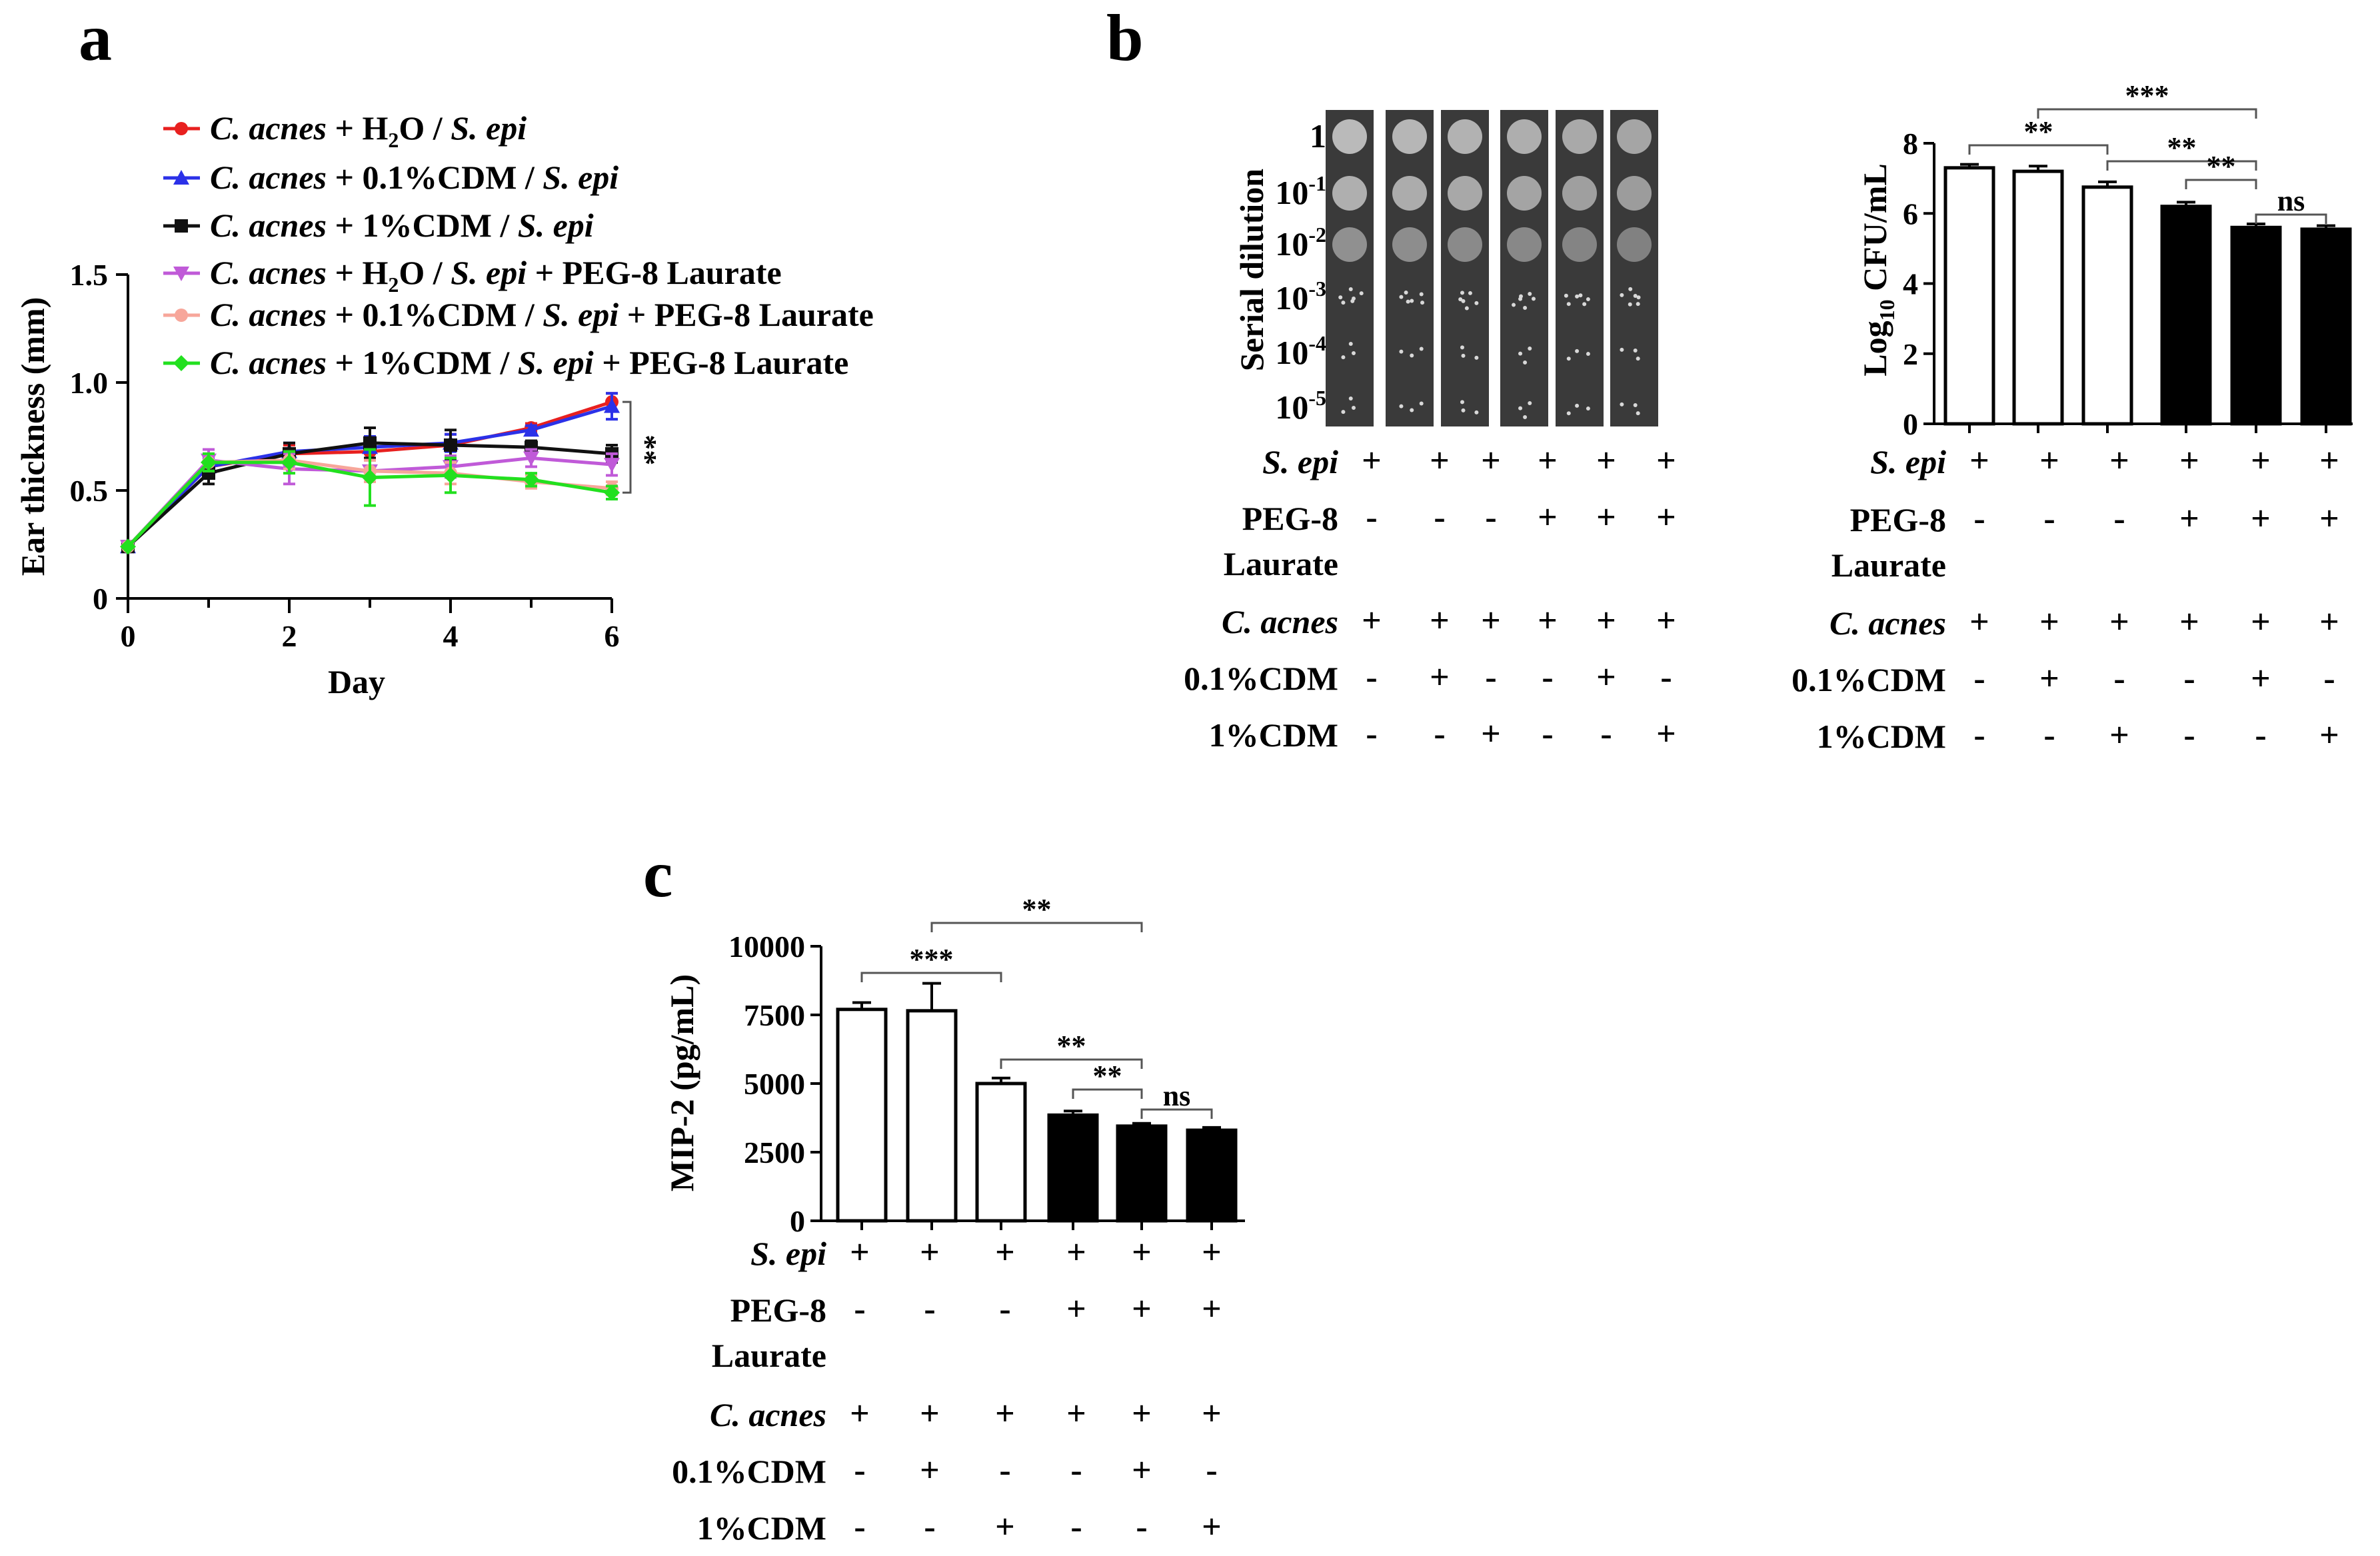 Image resolution: width=2380 pixels, height=1556 pixels. Describe the element at coordinates (769, 1356) in the screenshot. I see `condition-label-line2: Laurate` at that location.